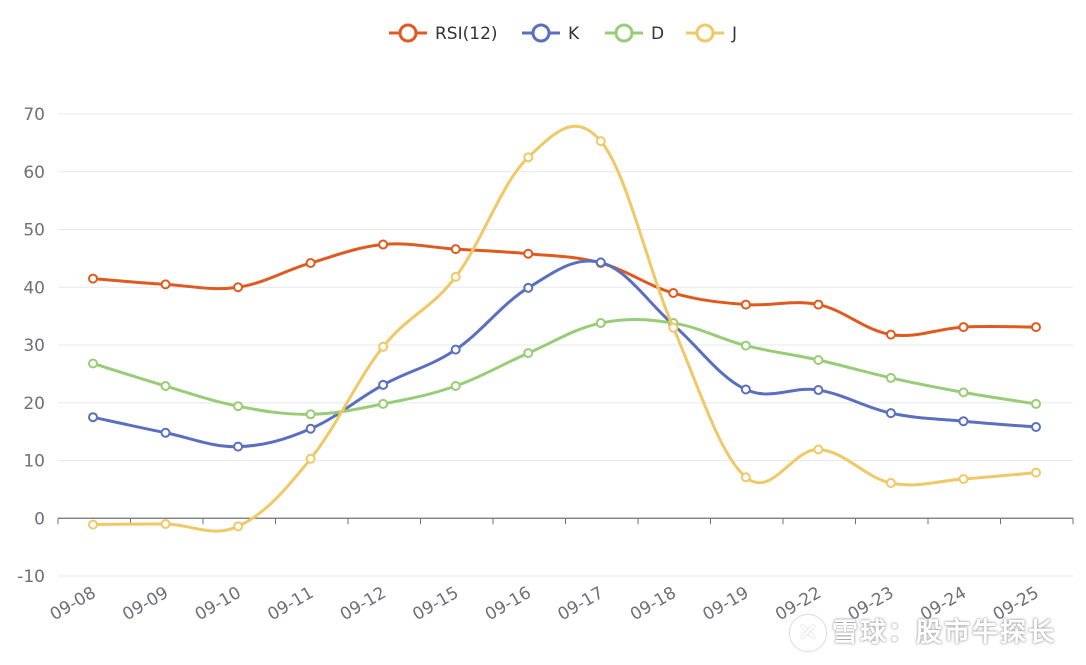  What do you see at coordinates (34, 346) in the screenshot?
I see `y-tick-label: 30` at bounding box center [34, 346].